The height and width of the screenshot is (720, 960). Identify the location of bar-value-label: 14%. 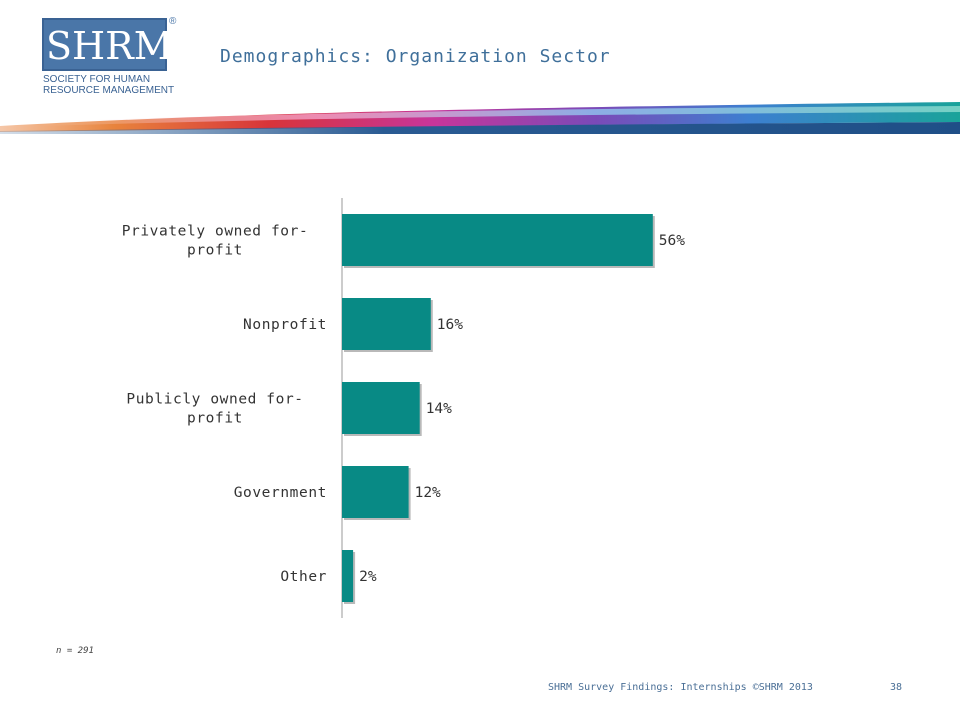
(439, 409).